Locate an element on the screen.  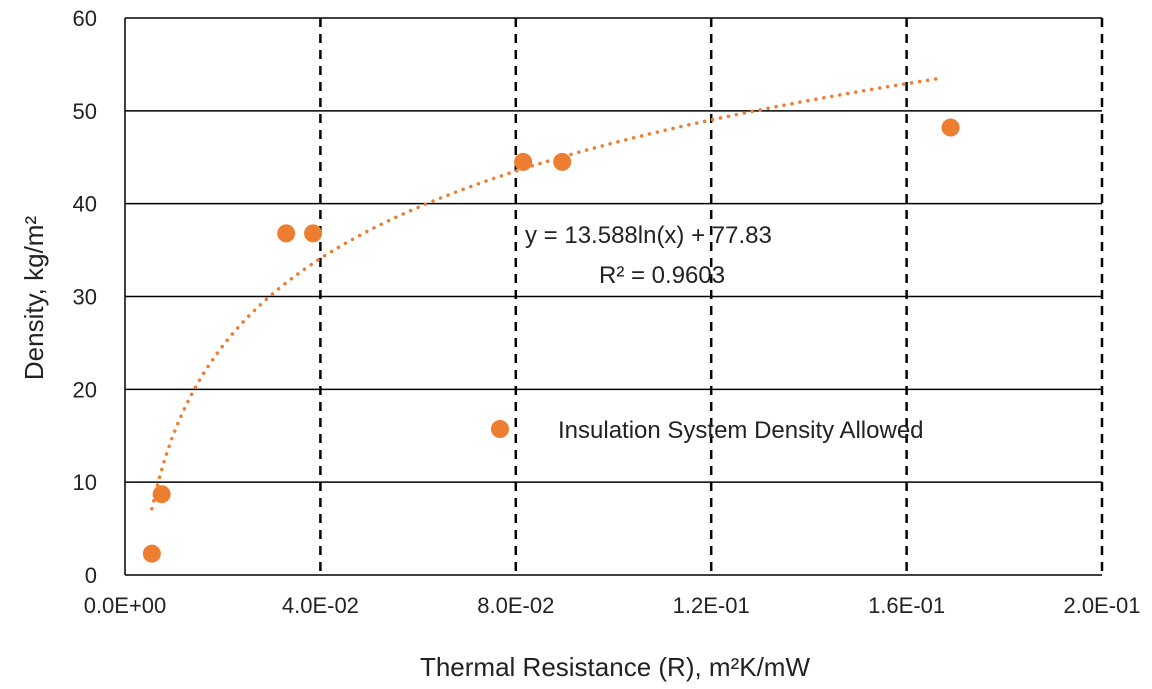
x-tick-label: 1.2E-01 is located at coordinates (711, 605).